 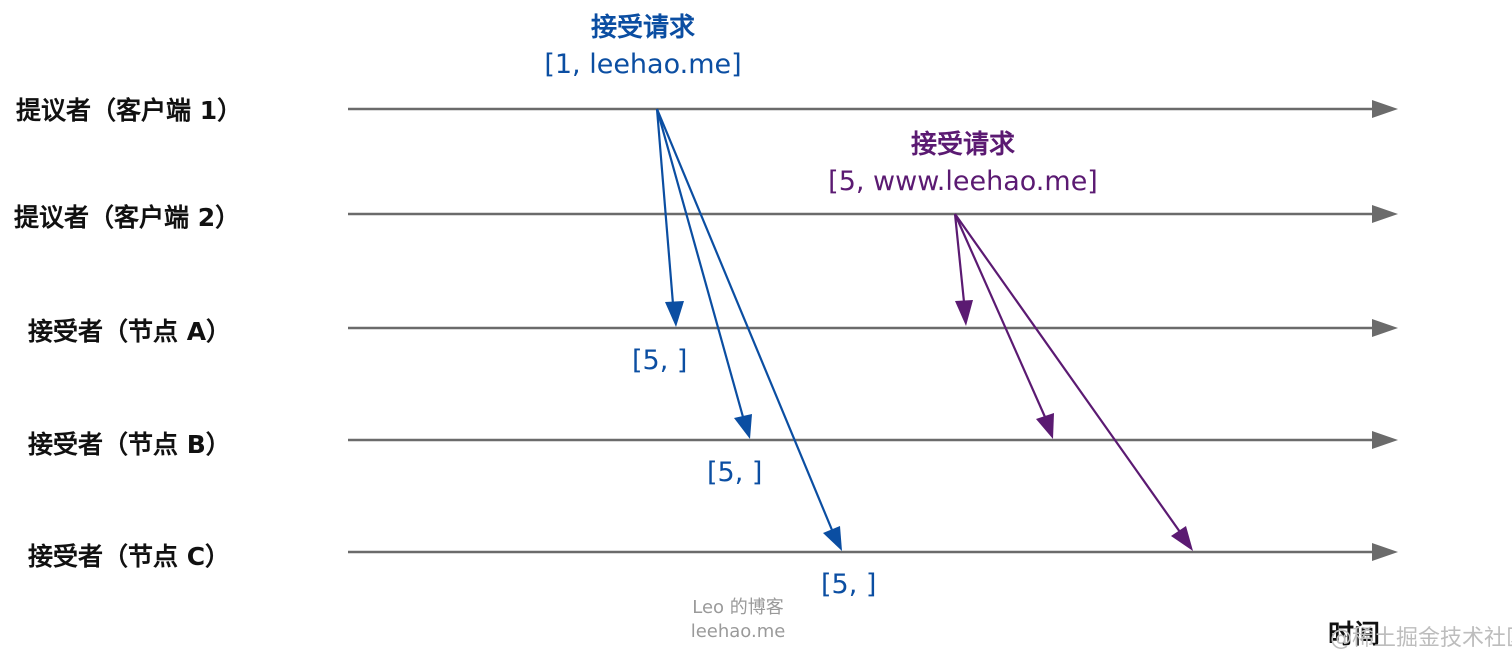 What do you see at coordinates (753, 426) in the screenshot?
I see `client1-arrowheads` at bounding box center [753, 426].